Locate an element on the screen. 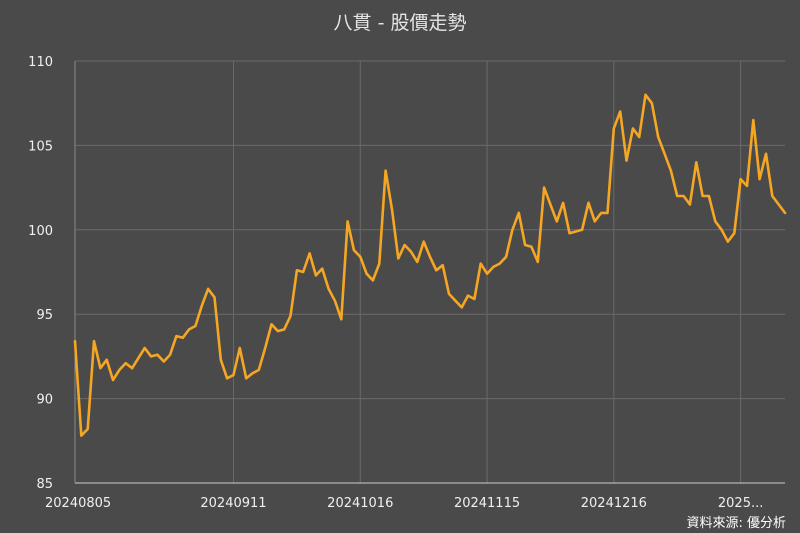 Image resolution: width=800 pixels, height=533 pixels. y-tick-label: 105 is located at coordinates (40, 146).